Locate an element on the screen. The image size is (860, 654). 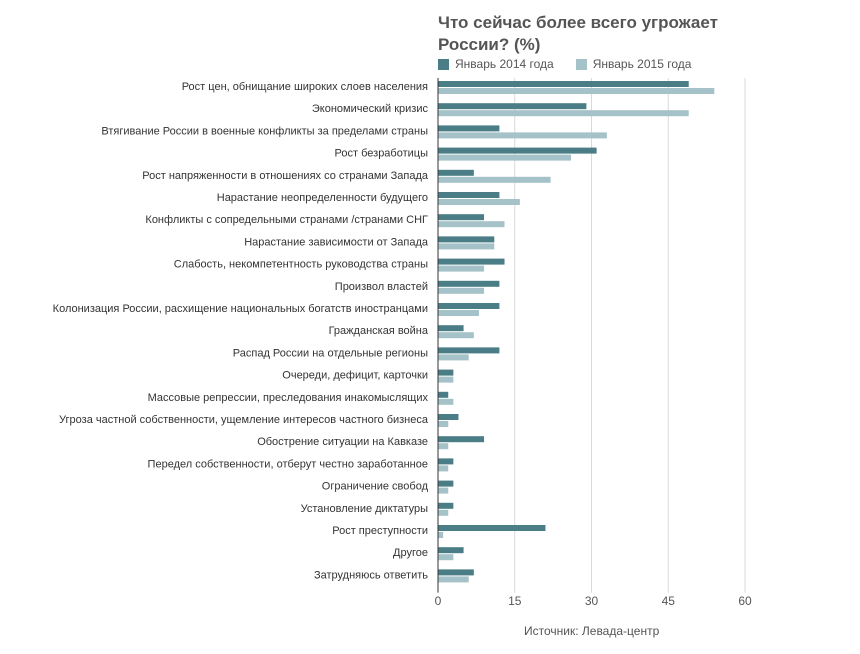
category-label: Распад России на отдельные регионы is located at coordinates (330, 353).